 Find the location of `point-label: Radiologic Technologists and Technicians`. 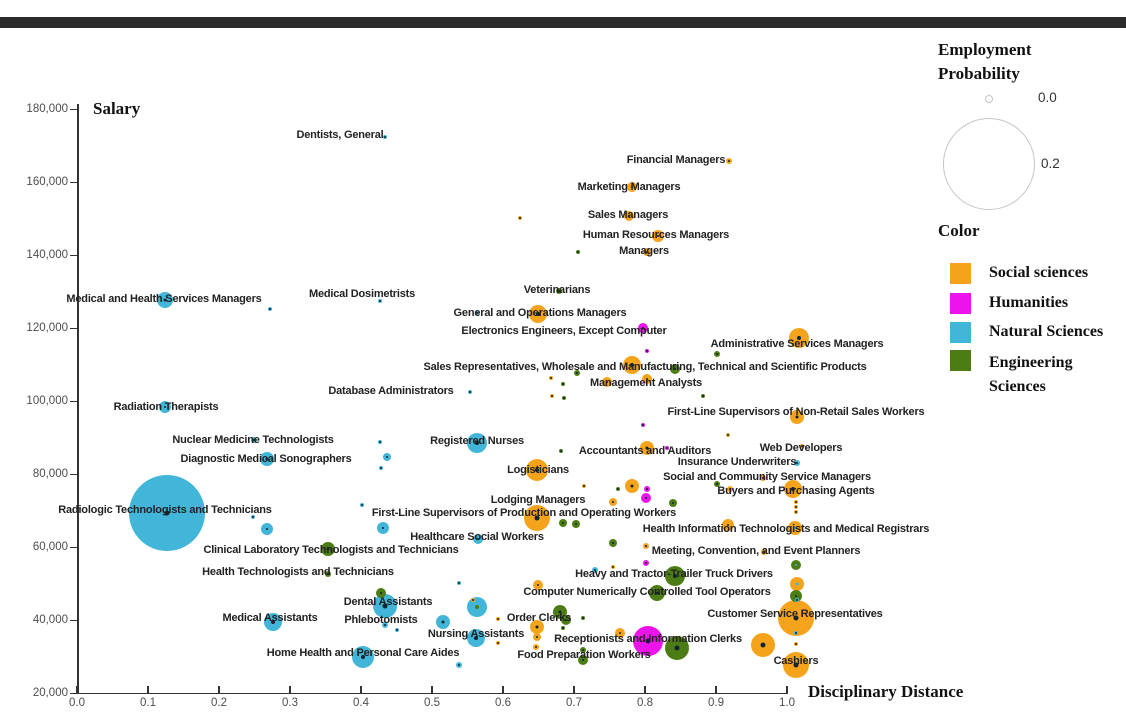

point-label: Radiologic Technologists and Technicians is located at coordinates (165, 510).